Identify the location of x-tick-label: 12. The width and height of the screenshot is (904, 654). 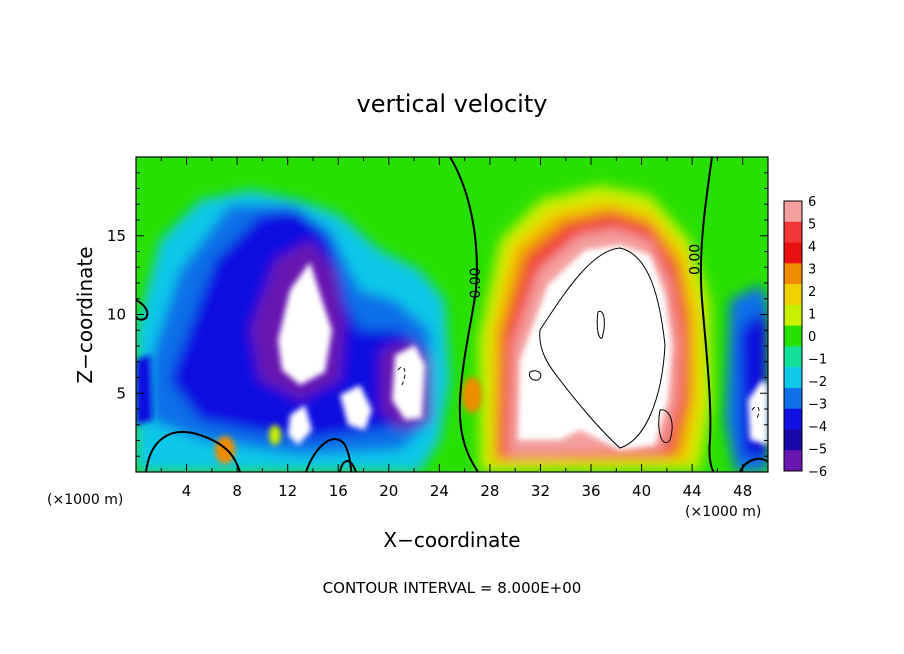
(287, 491).